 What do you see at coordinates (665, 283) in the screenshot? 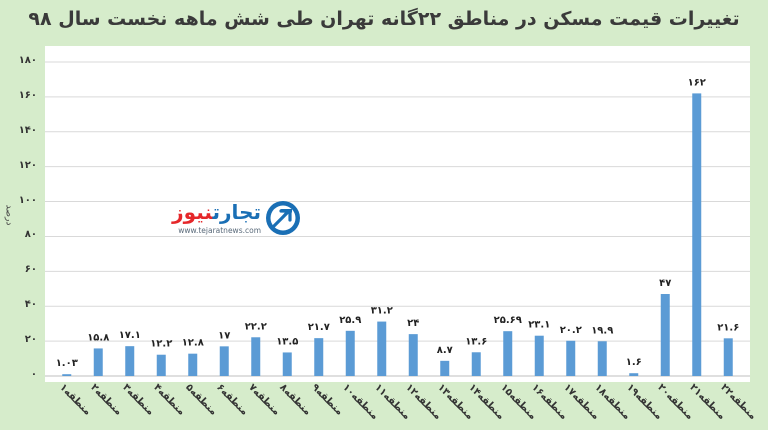
I see `data-label: ۴۷` at bounding box center [665, 283].